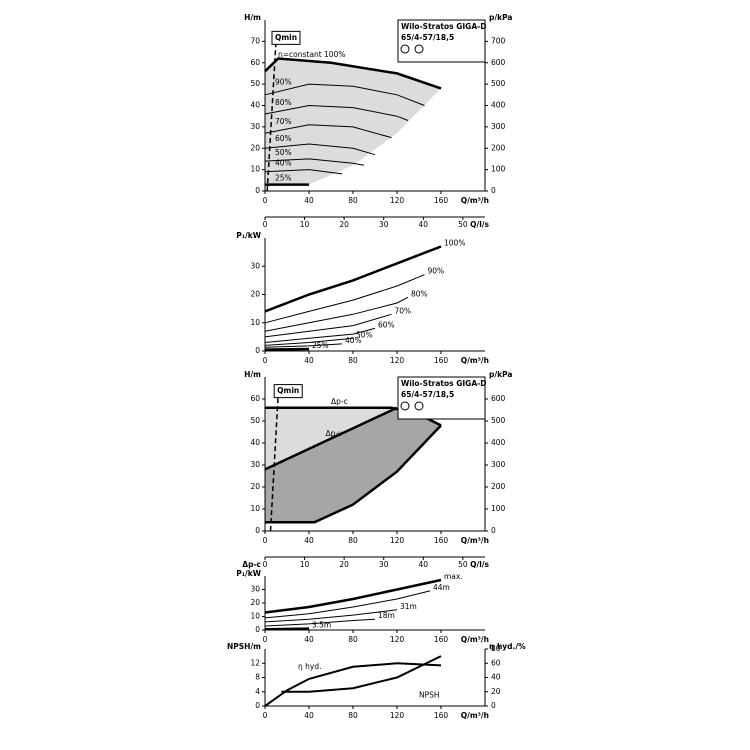 Image resolution: width=750 pixels, height=750 pixels. I want to click on y-tick-label: 40, so click(255, 442).